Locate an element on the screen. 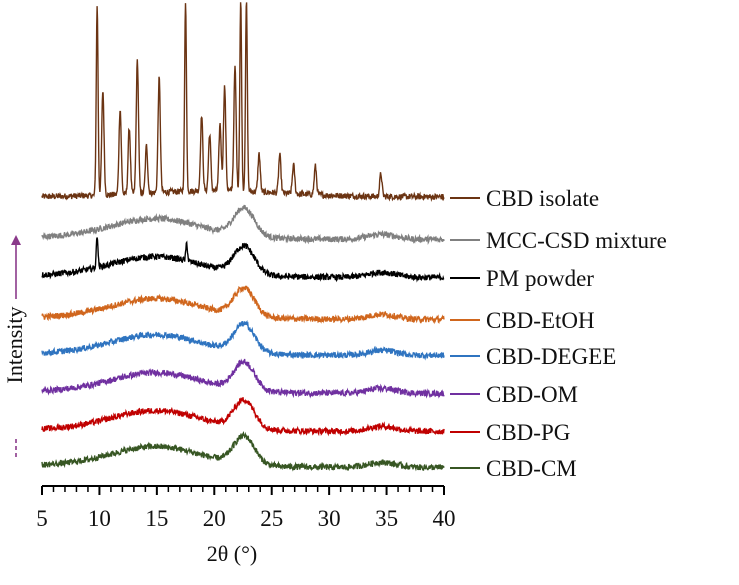  y-axis-label: Intensity is located at coordinates (14, 345).